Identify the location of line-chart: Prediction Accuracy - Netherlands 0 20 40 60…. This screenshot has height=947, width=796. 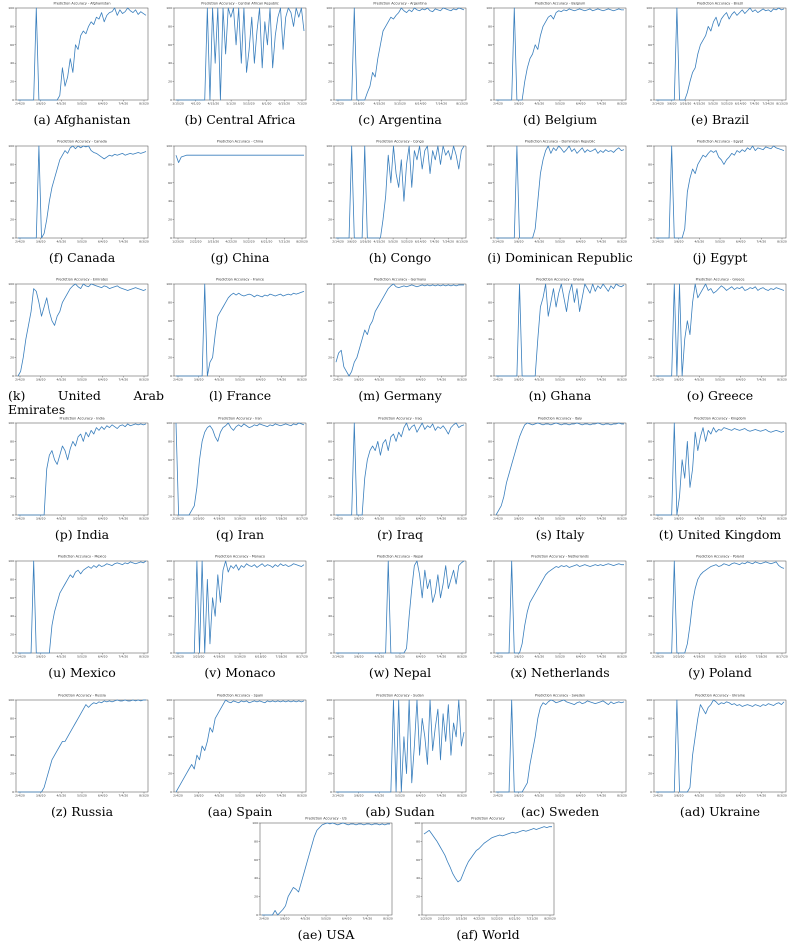
(556, 607).